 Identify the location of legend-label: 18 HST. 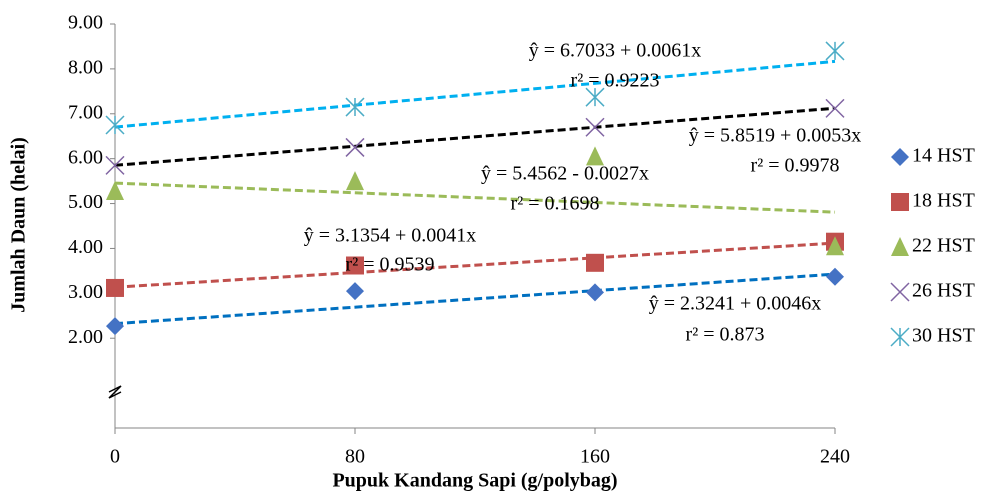
(943, 201).